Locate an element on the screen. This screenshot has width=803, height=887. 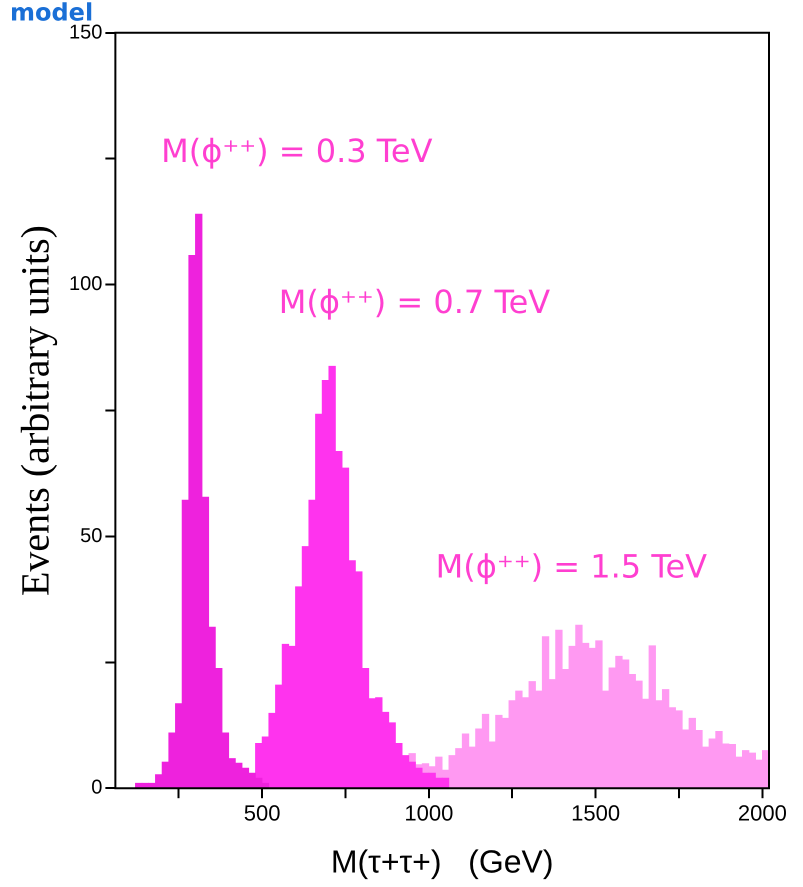
annotation: M(ϕ⁺⁺) = 0.7 TeV is located at coordinates (414, 302).